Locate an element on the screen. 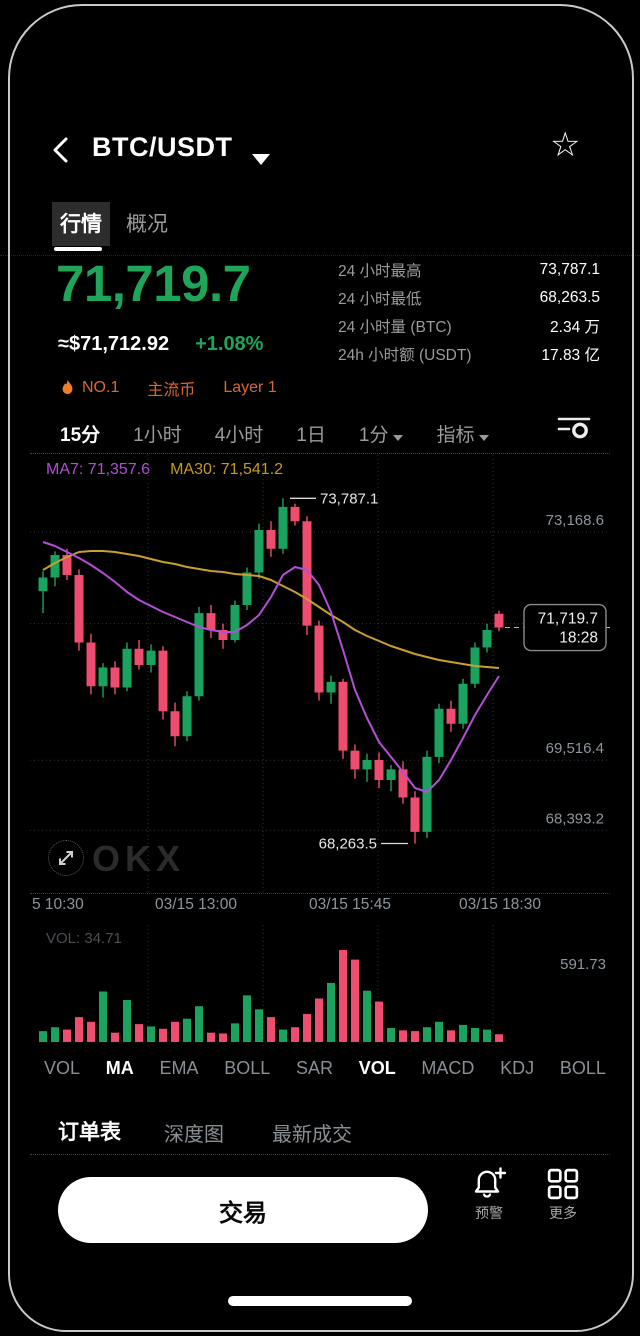 The height and width of the screenshot is (1336, 640). indicator-macd: MACD is located at coordinates (448, 1068).